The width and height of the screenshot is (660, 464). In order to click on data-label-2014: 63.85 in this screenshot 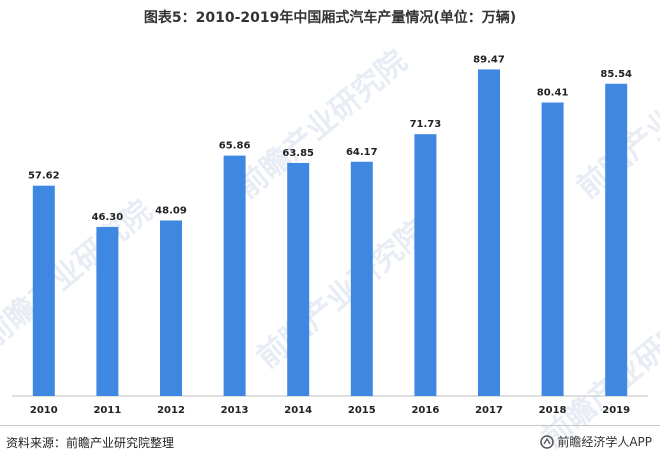, I will do `click(298, 153)`.